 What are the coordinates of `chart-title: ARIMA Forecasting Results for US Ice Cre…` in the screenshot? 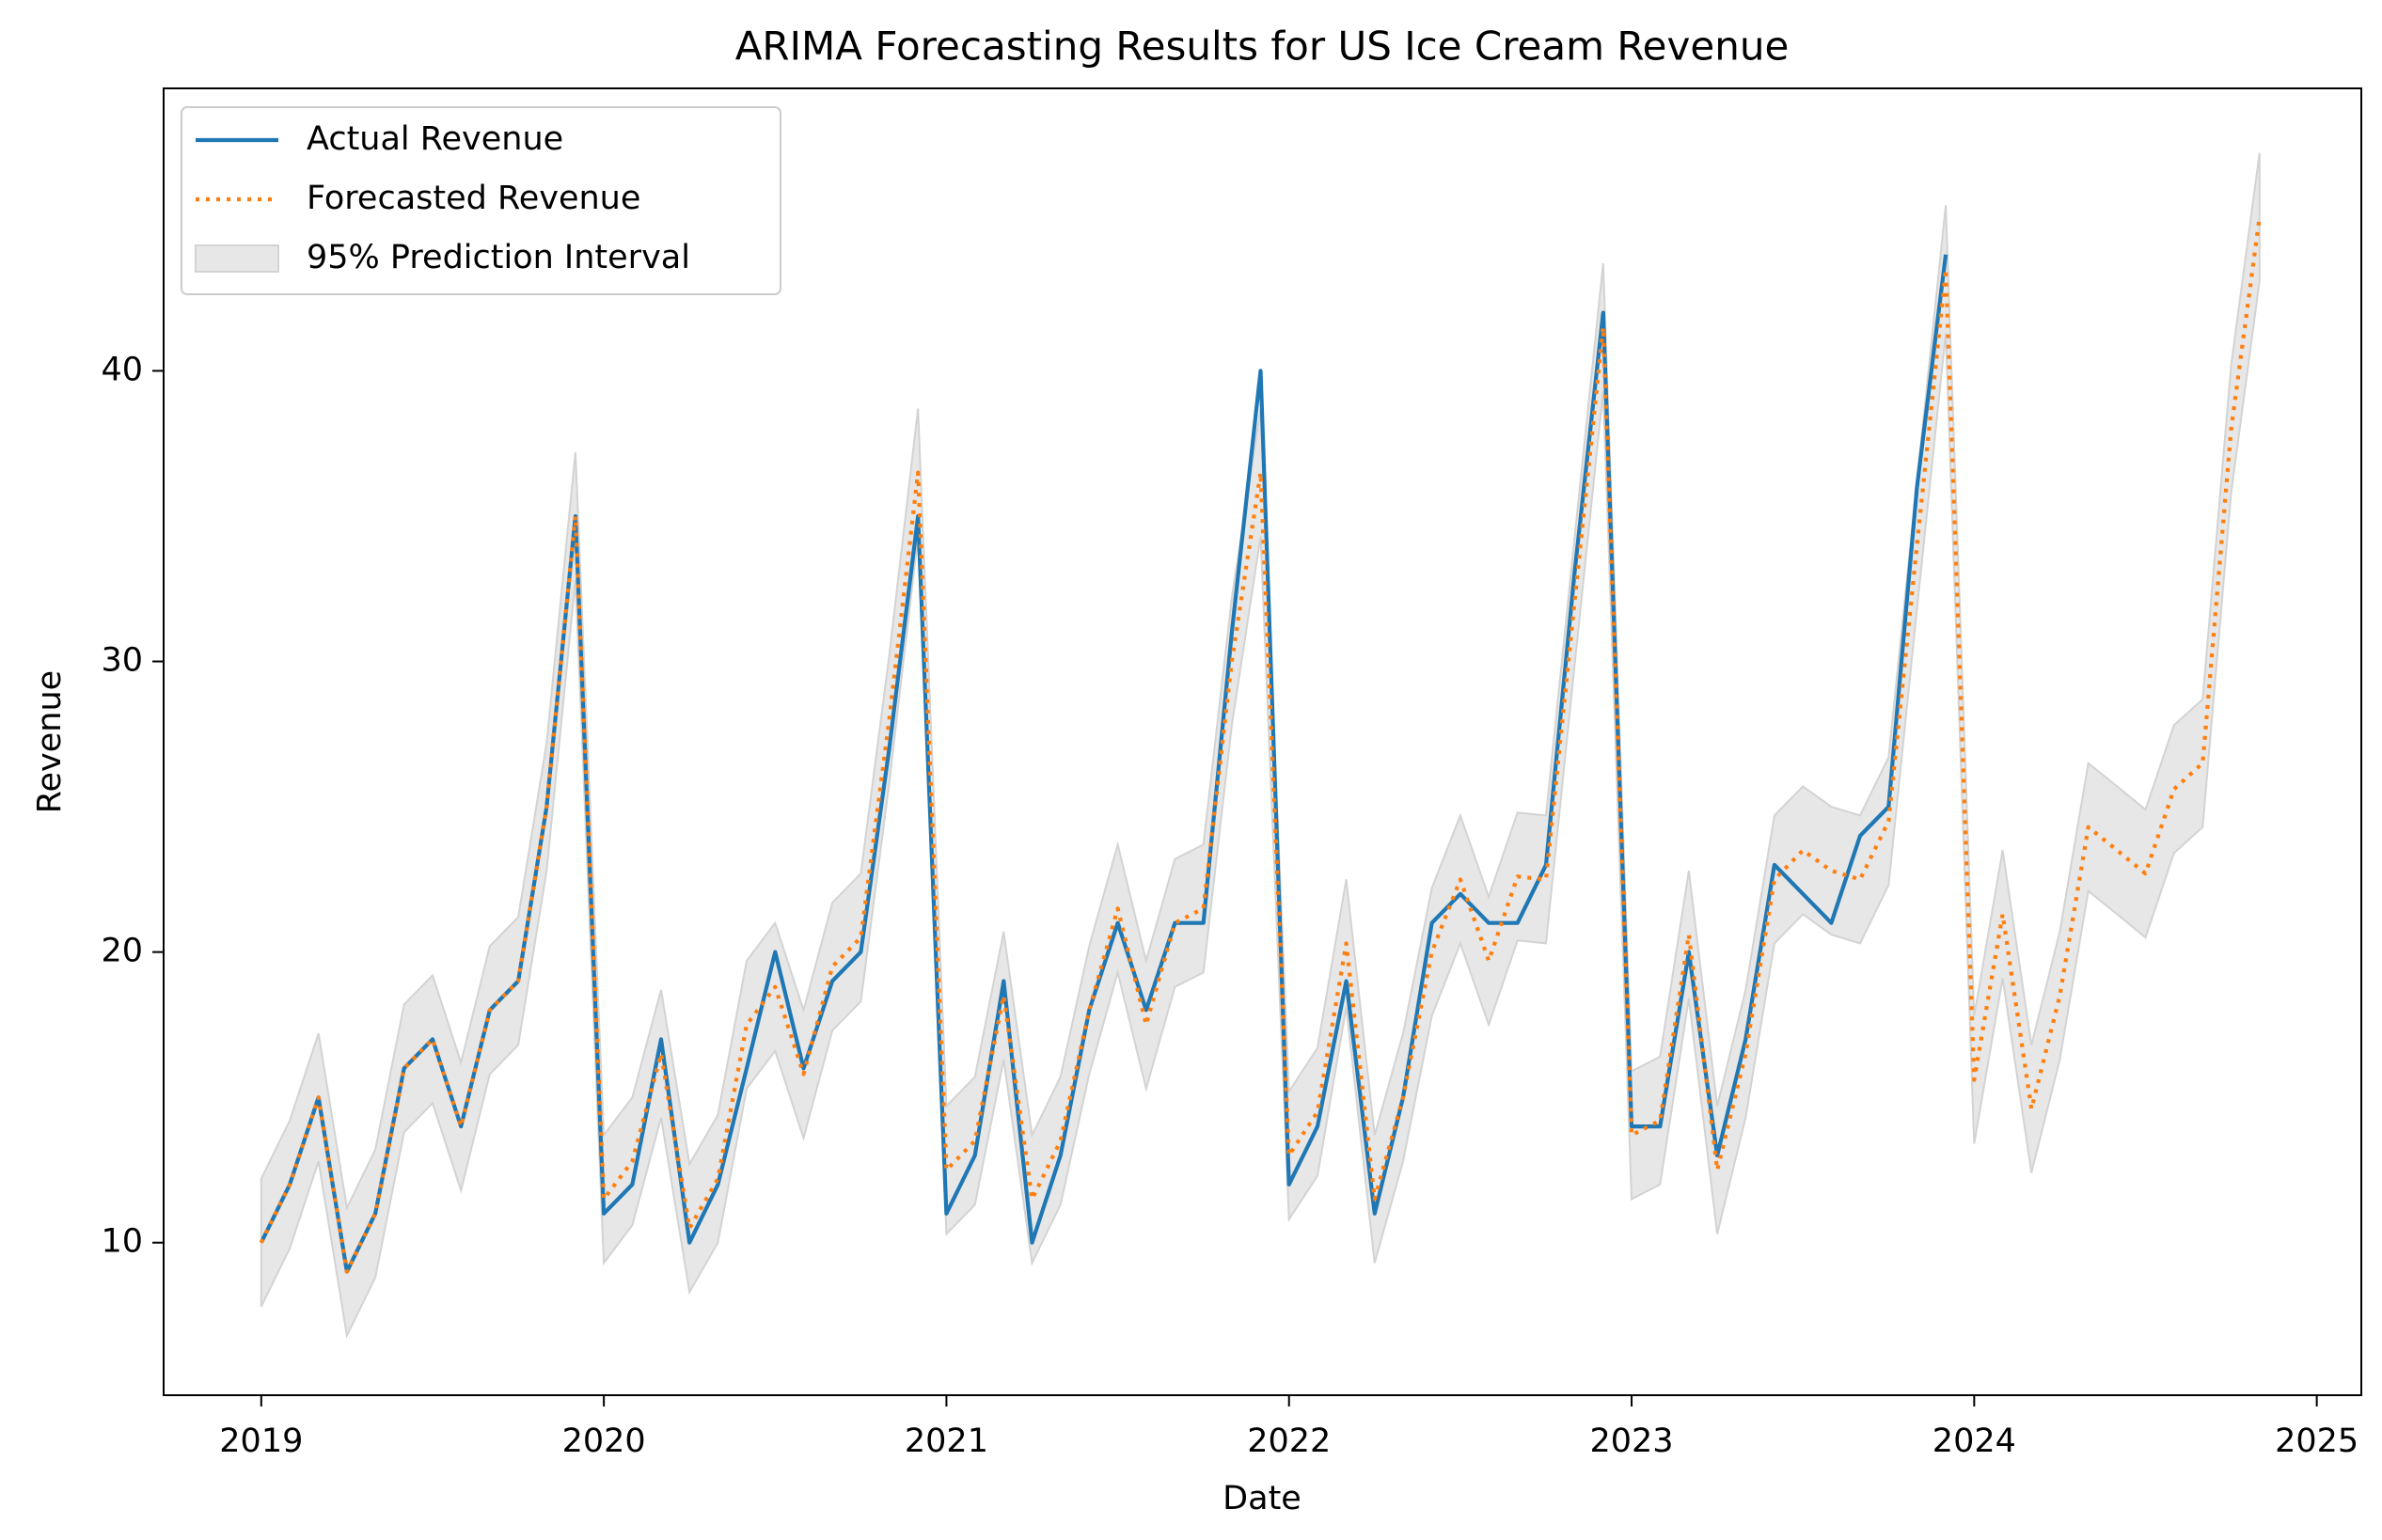 It's located at (1262, 47).